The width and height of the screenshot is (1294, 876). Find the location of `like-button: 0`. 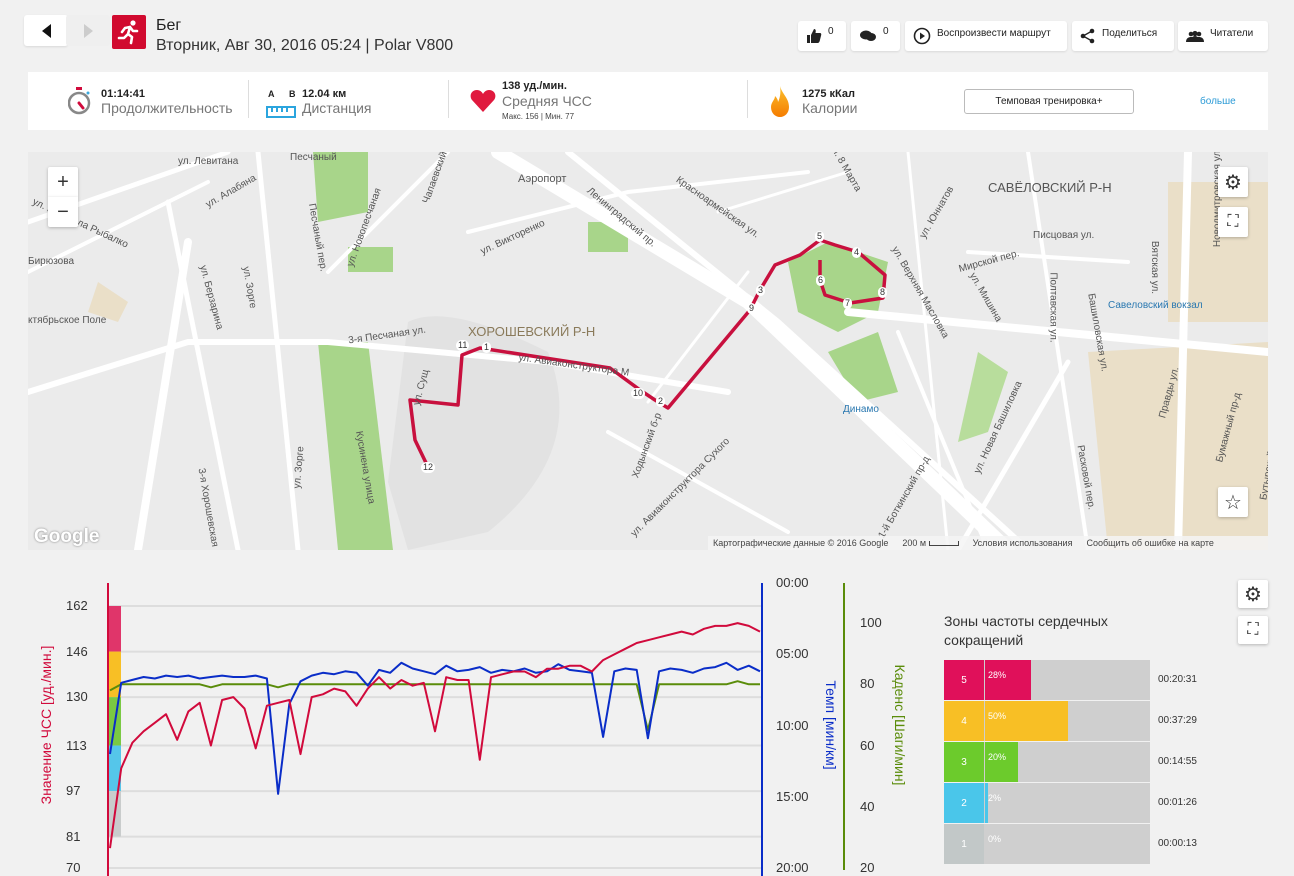

like-button: 0 is located at coordinates (822, 36).